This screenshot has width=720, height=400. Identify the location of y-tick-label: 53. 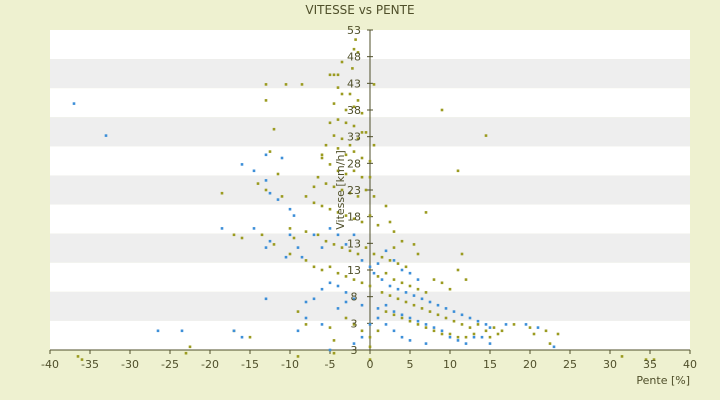
(354, 30).